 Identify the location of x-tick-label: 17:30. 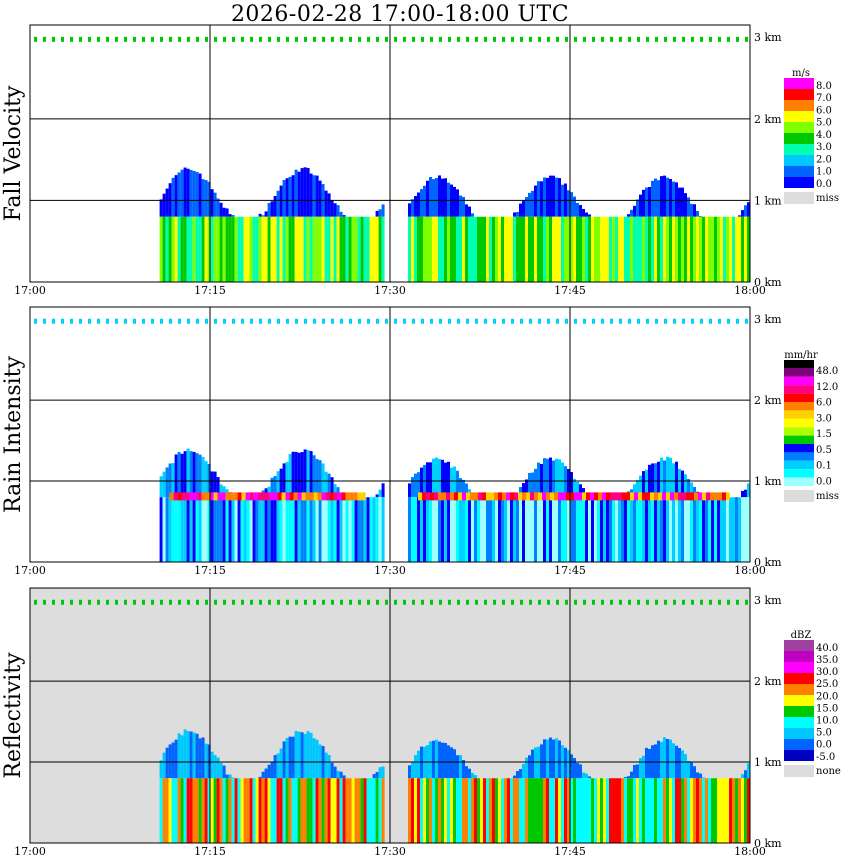
(390, 290).